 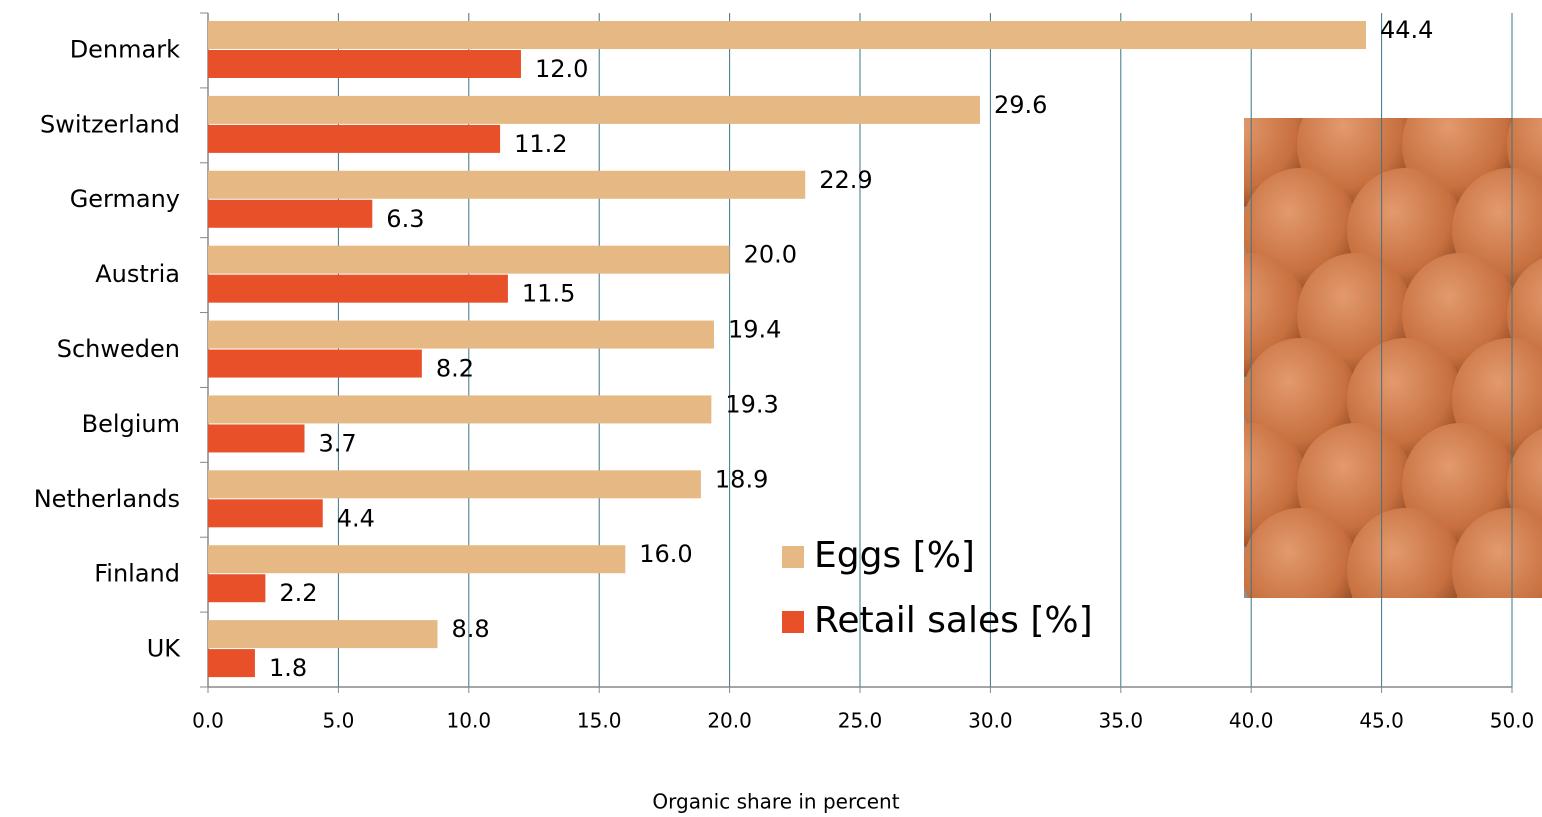 What do you see at coordinates (125, 199) in the screenshot?
I see `y-tick-label: Germany` at bounding box center [125, 199].